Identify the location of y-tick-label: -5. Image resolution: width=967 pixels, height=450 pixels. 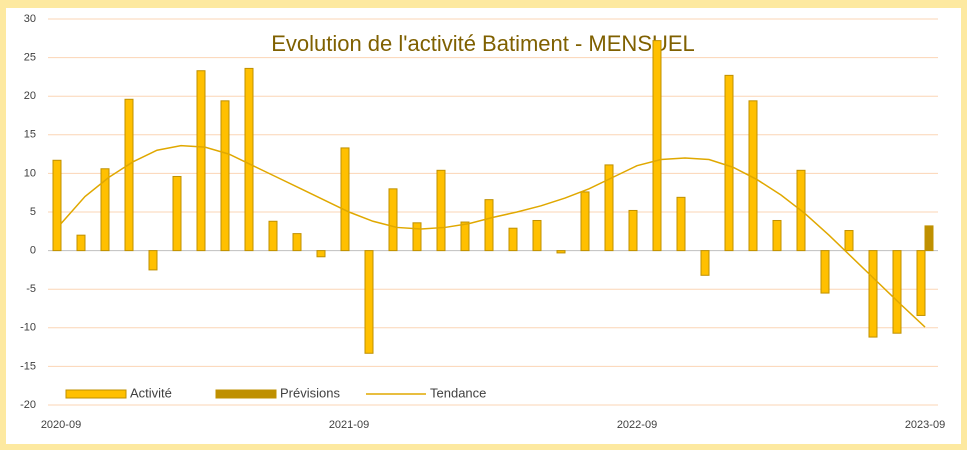
(31, 289).